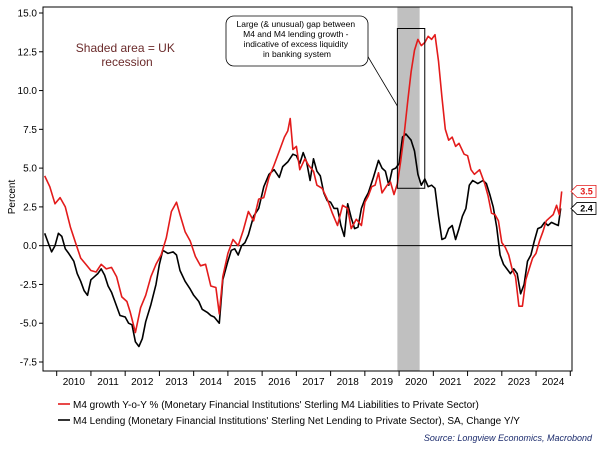 This screenshot has width=606, height=454. Describe the element at coordinates (245, 382) in the screenshot. I see `x-tick-label: 2015` at that location.